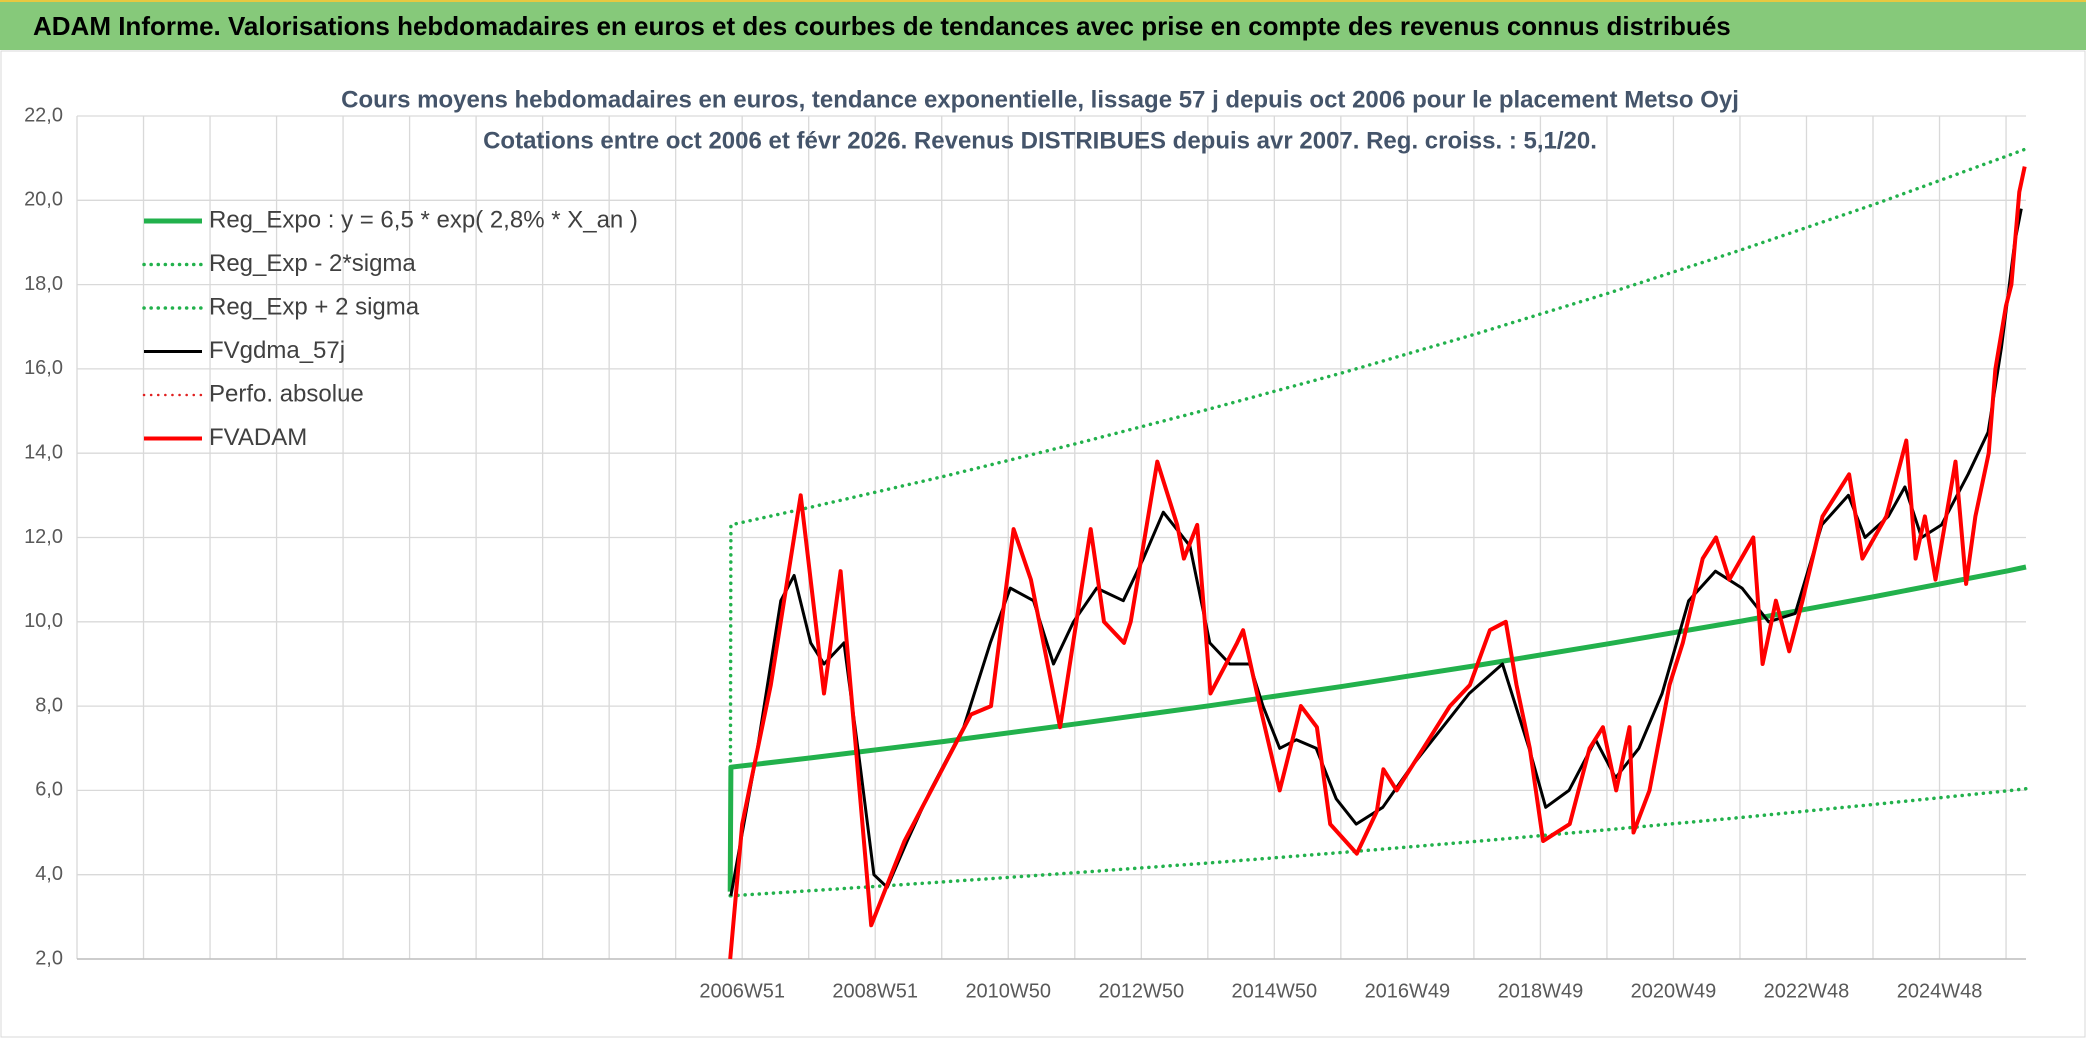 The image size is (2086, 1038). I want to click on legend-label: Reg_Expo : y = 6,5 * exp( 2,8% * X_an ), so click(423, 219).